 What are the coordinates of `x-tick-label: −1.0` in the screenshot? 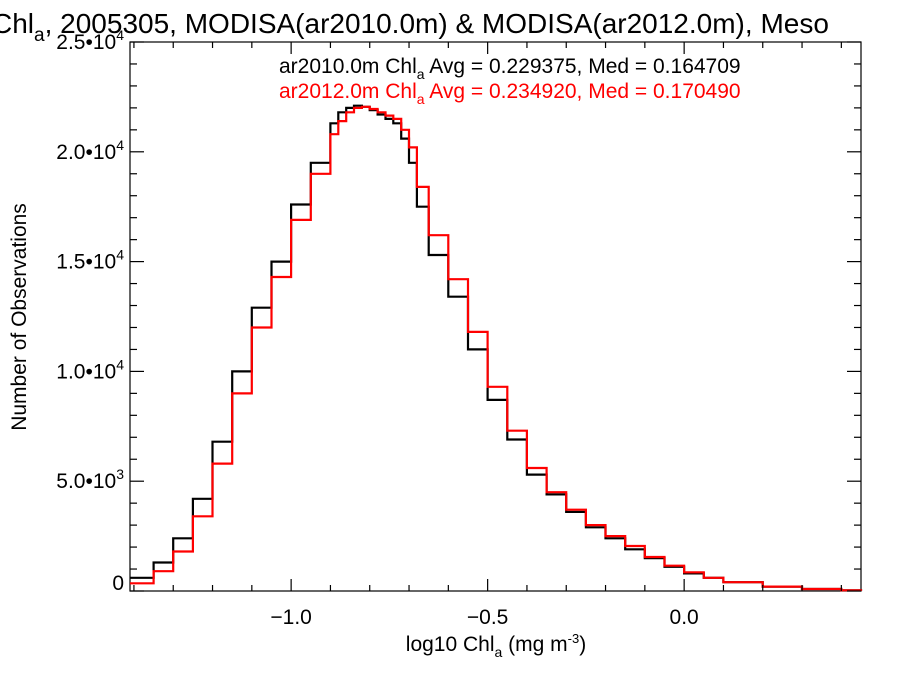 It's located at (290, 617).